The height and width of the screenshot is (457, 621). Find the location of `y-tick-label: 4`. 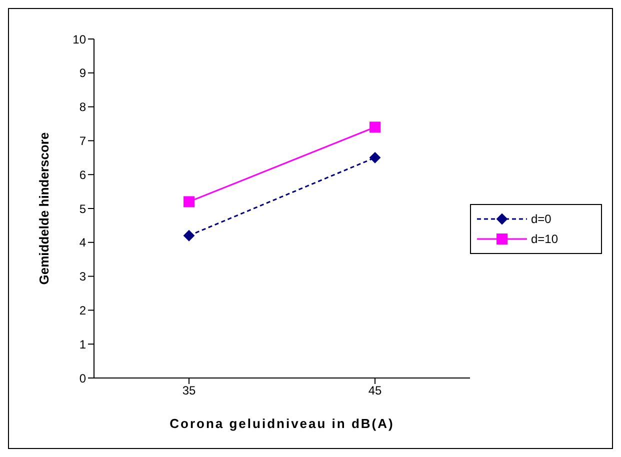

y-tick-label: 4 is located at coordinates (82, 243).